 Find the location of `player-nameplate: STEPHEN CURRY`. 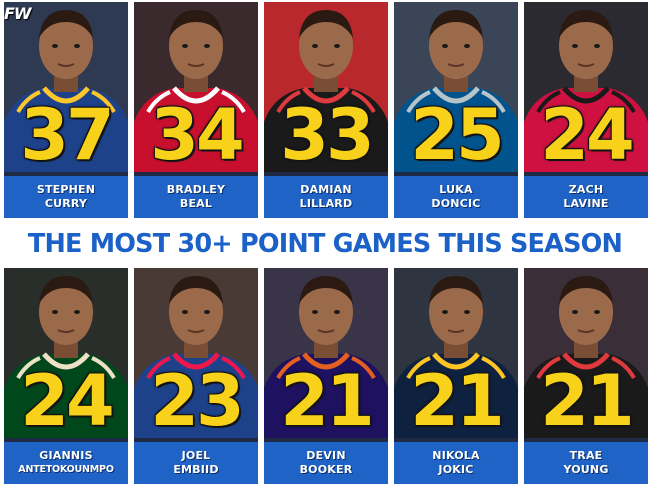

player-nameplate: STEPHEN CURRY is located at coordinates (66, 197).